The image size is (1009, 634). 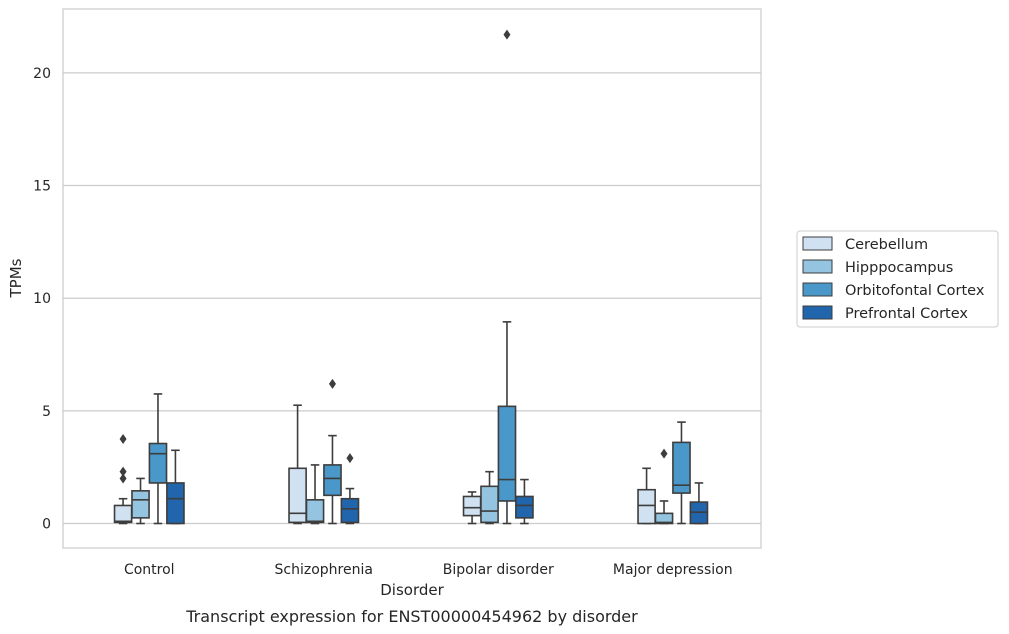 I want to click on legend-item-0: Cerebellum, so click(x=865, y=244).